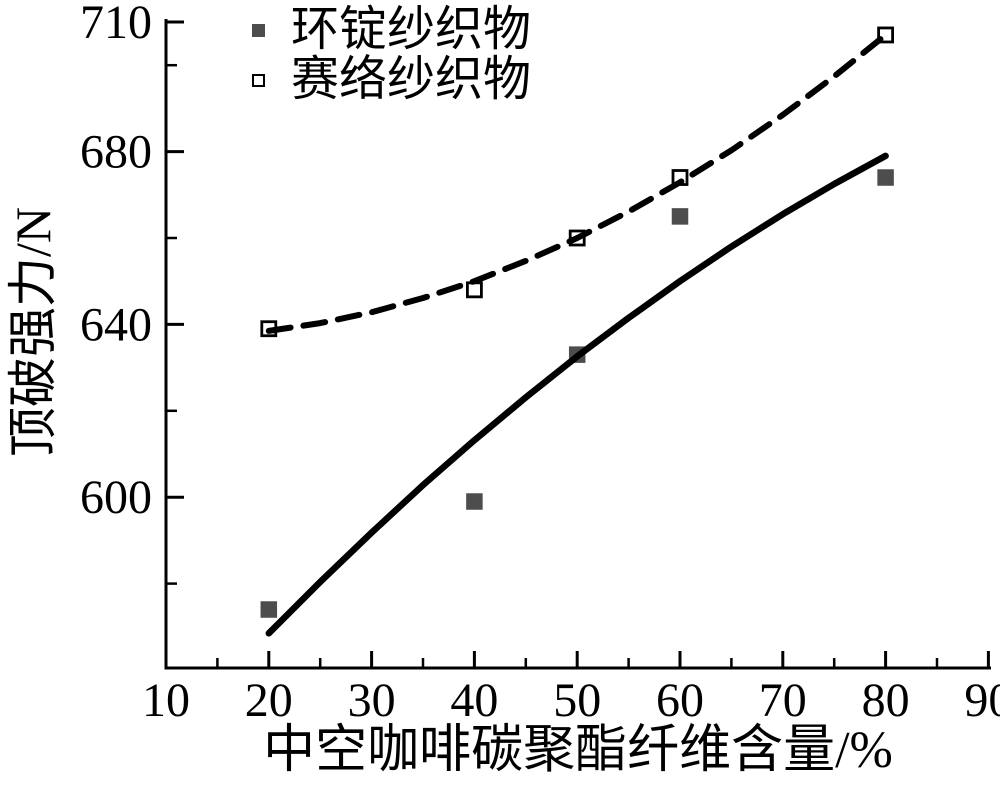 This screenshot has height=792, width=1000. Describe the element at coordinates (116, 152) in the screenshot. I see `y-tick-label: 680` at that location.